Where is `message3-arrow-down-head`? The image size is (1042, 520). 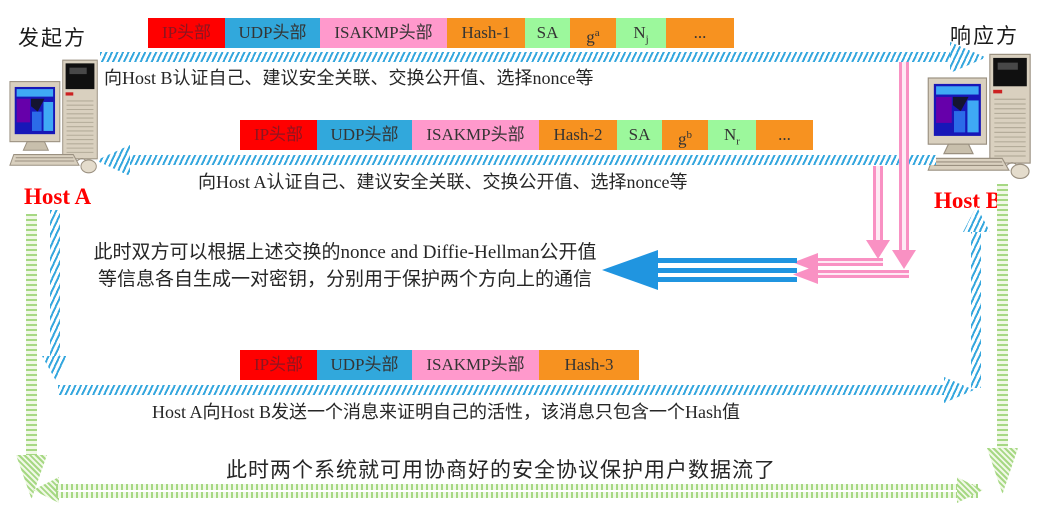
message3-arrow-down-head is located at coordinates (55, 368).